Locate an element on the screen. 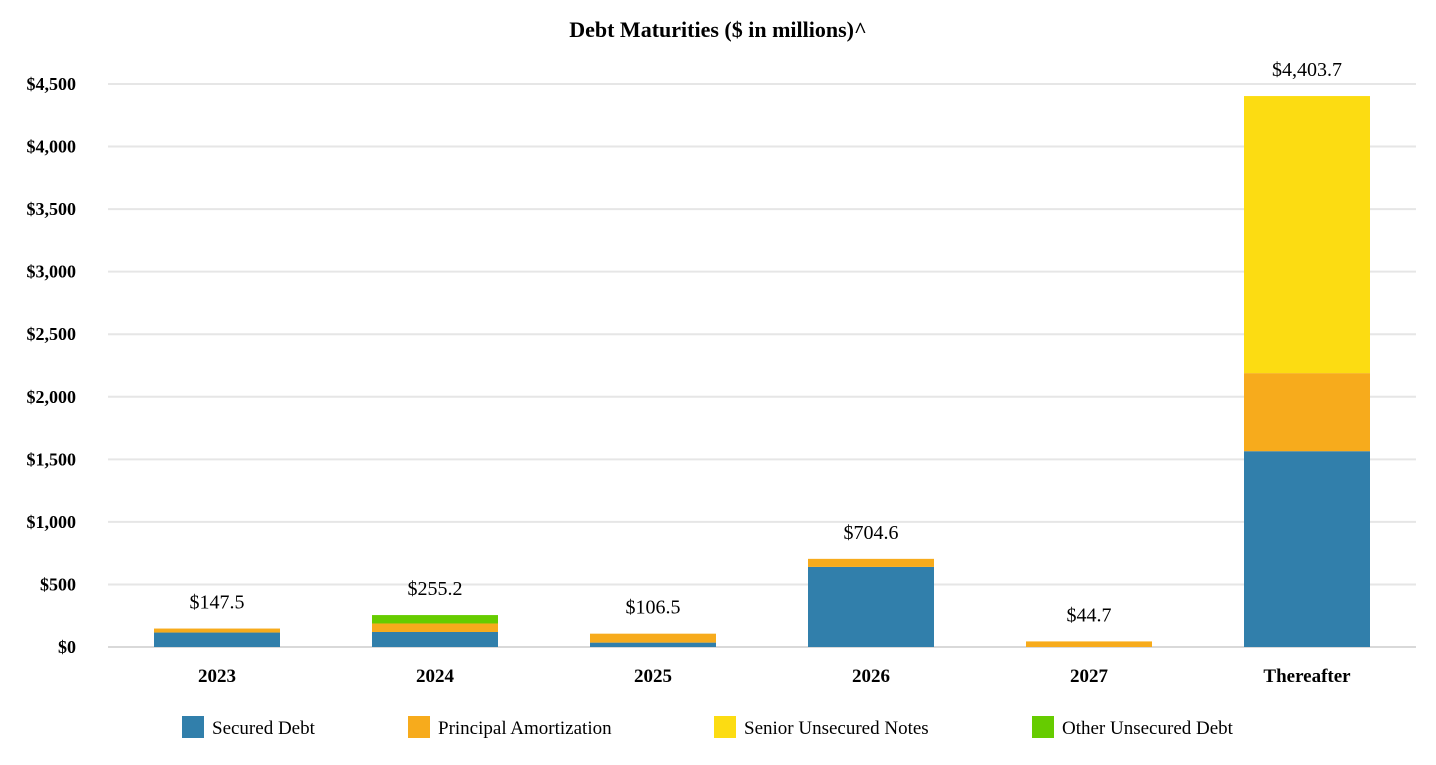  x-tick-label: 2023 is located at coordinates (217, 676).